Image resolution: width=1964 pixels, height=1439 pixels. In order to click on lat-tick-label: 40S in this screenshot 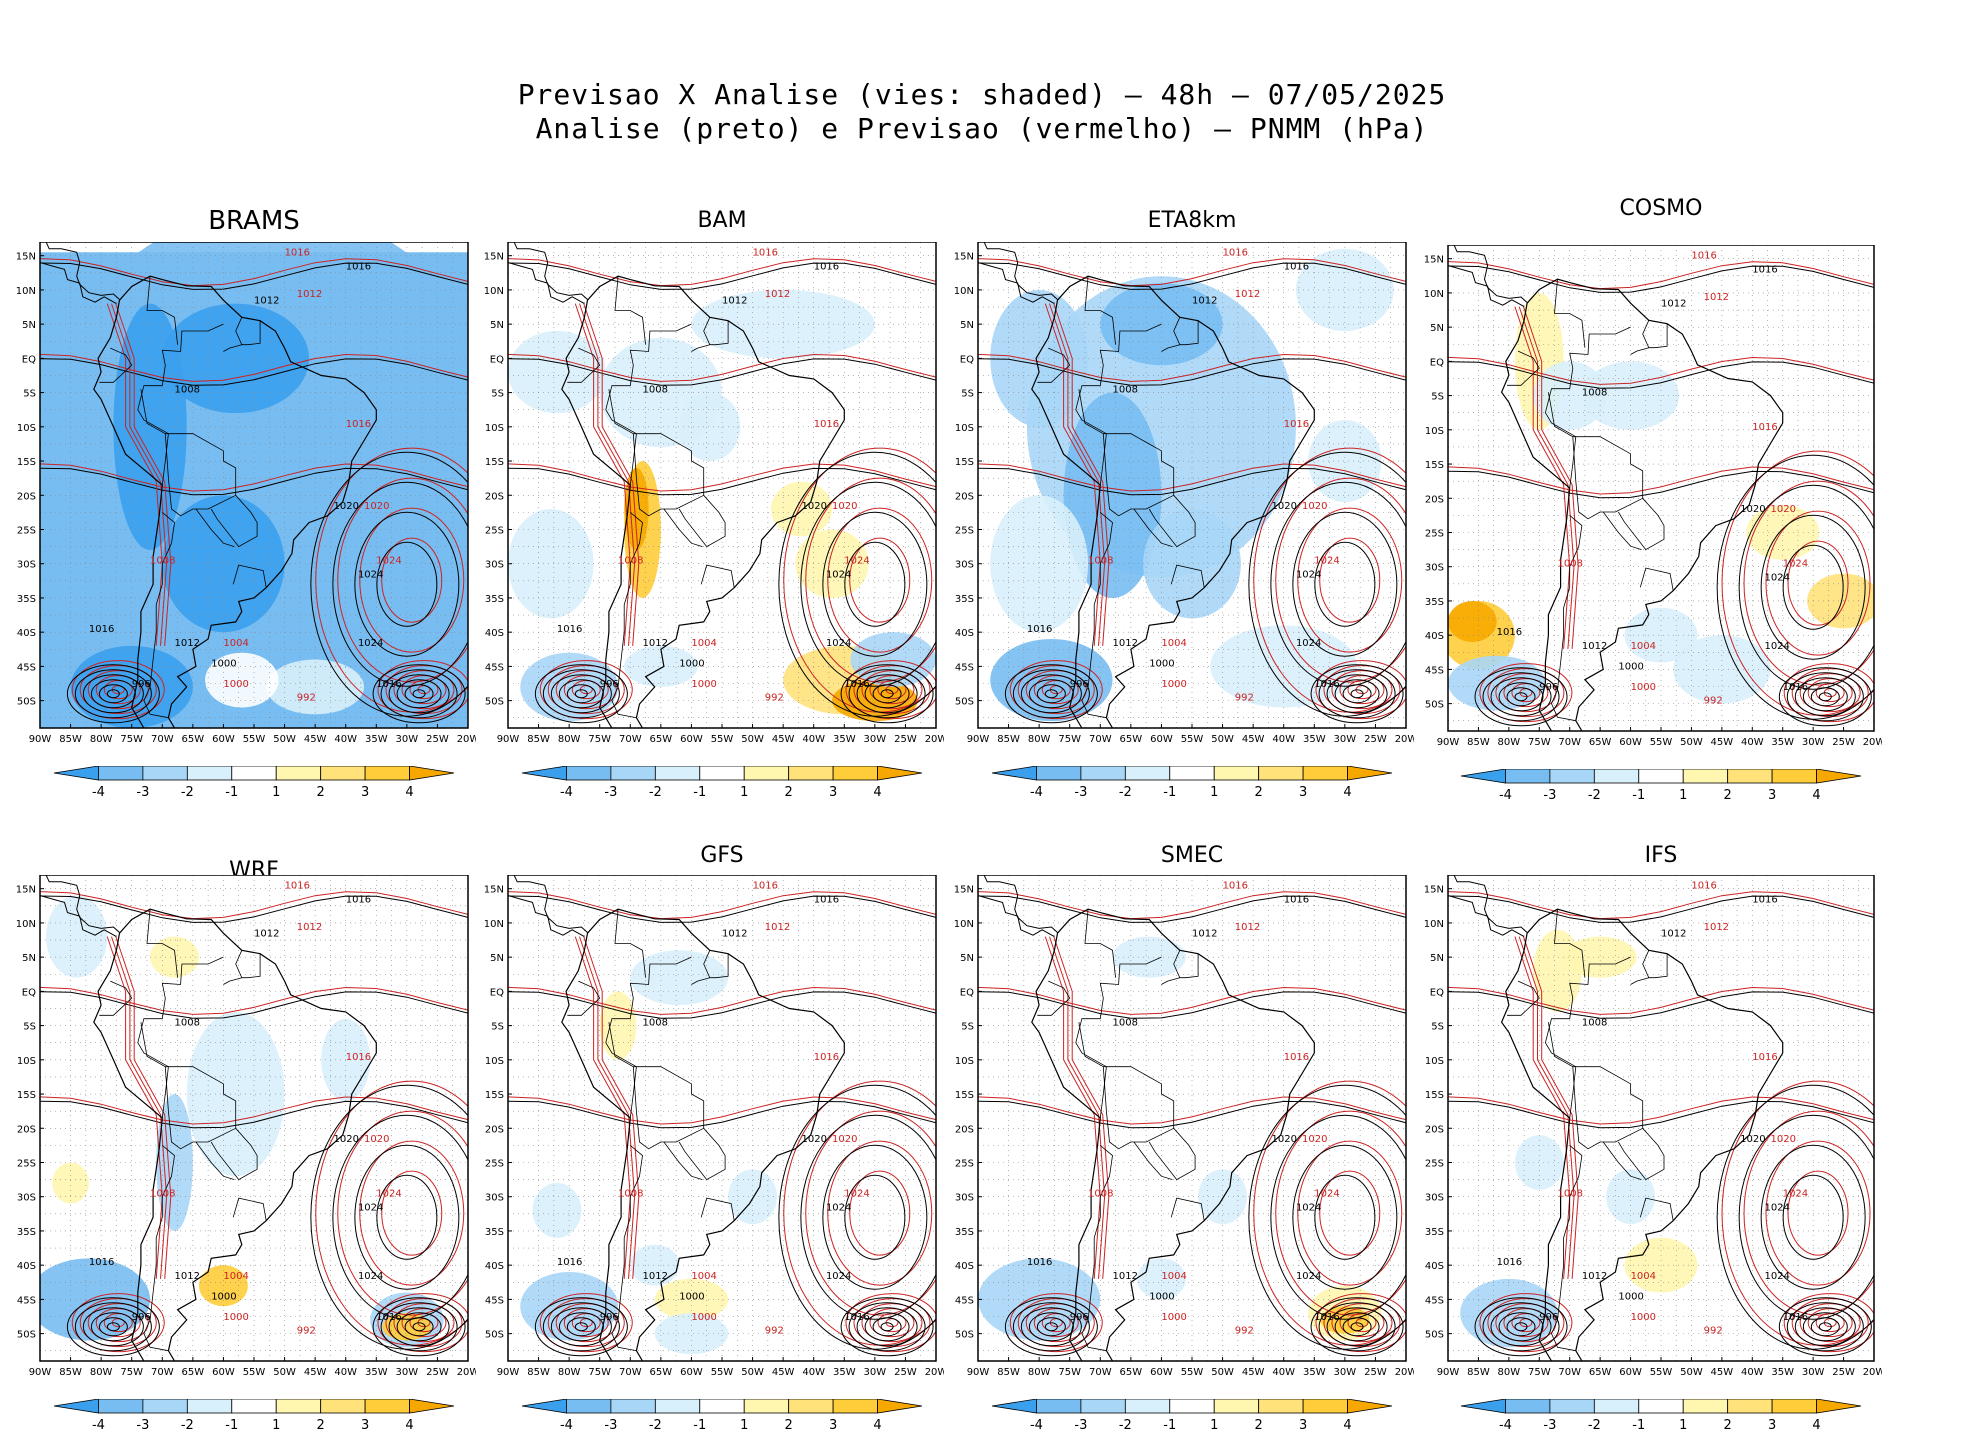, I will do `click(26, 1266)`.